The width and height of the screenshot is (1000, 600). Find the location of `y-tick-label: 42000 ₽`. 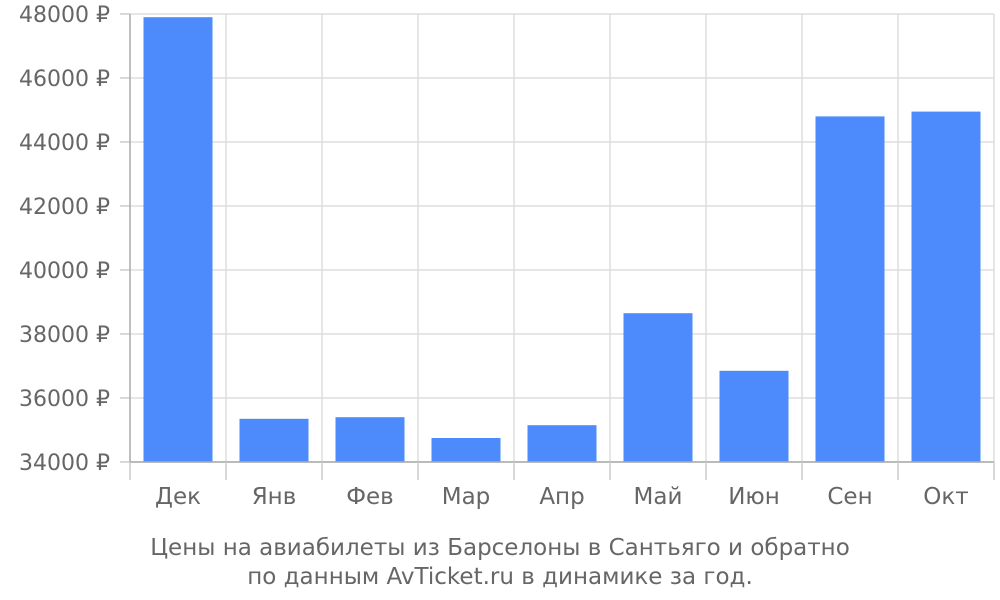

y-tick-label: 42000 ₽ is located at coordinates (64, 207).